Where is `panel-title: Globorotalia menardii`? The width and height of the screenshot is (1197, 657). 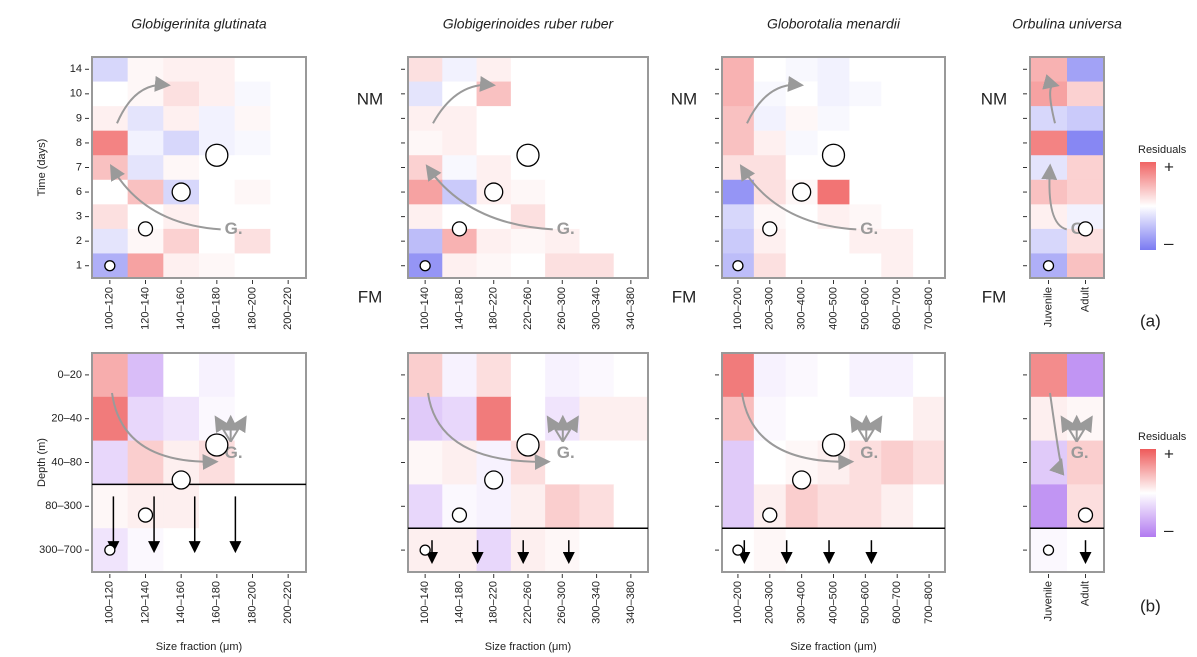
panel-title: Globorotalia menardii is located at coordinates (834, 24).